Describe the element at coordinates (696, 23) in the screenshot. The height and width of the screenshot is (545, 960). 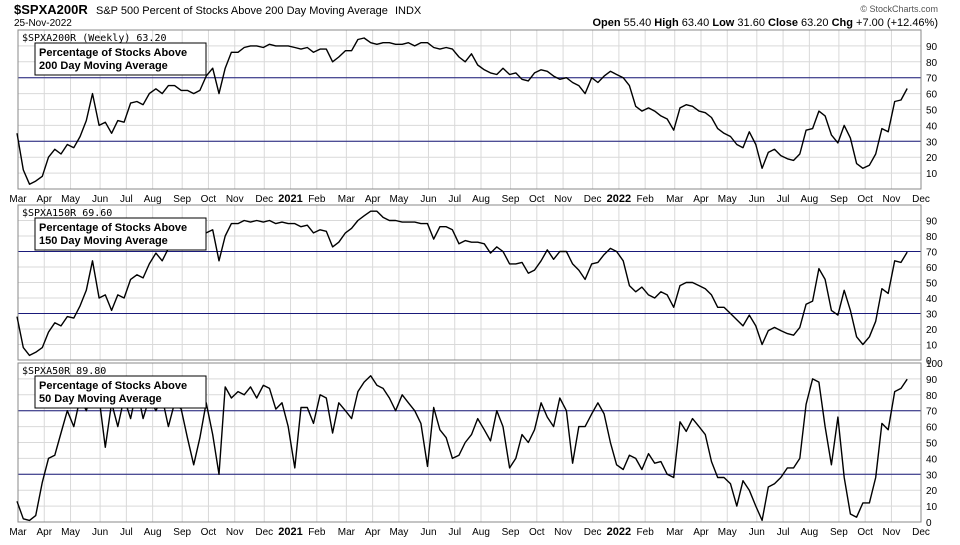
I see `ohlc-value: 63.40` at that location.